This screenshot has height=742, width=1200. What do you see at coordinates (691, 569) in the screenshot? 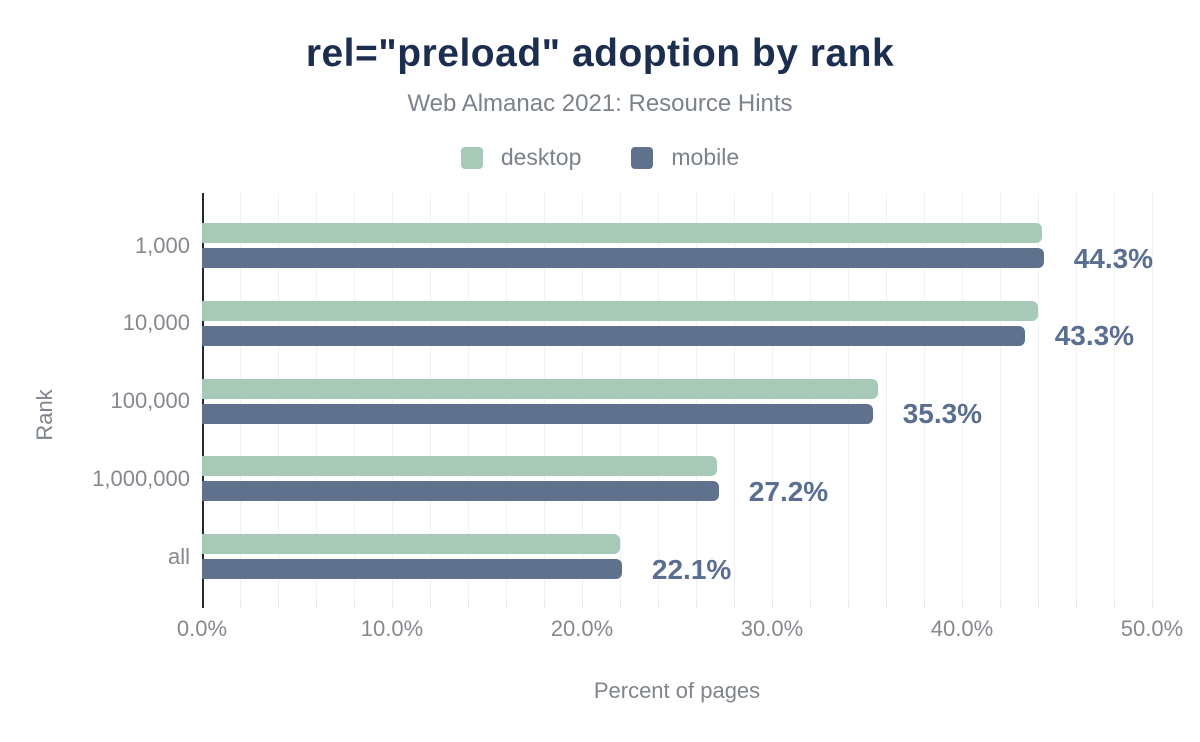
I see `bar-value-label: 22.1%` at bounding box center [691, 569].